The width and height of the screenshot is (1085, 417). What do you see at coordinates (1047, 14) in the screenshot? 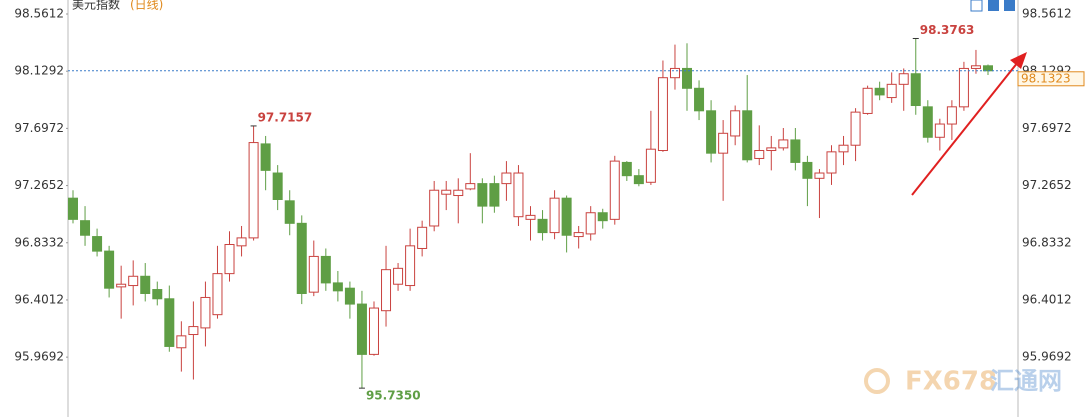
I see `y2-tick-label: 98.5612` at bounding box center [1047, 14].